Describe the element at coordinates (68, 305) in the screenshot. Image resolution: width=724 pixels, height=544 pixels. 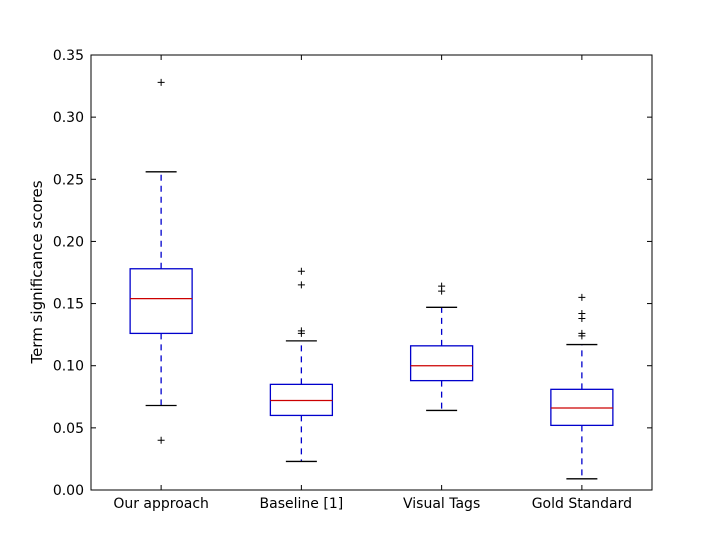
I see `y-tick-label: 0.15` at that location.